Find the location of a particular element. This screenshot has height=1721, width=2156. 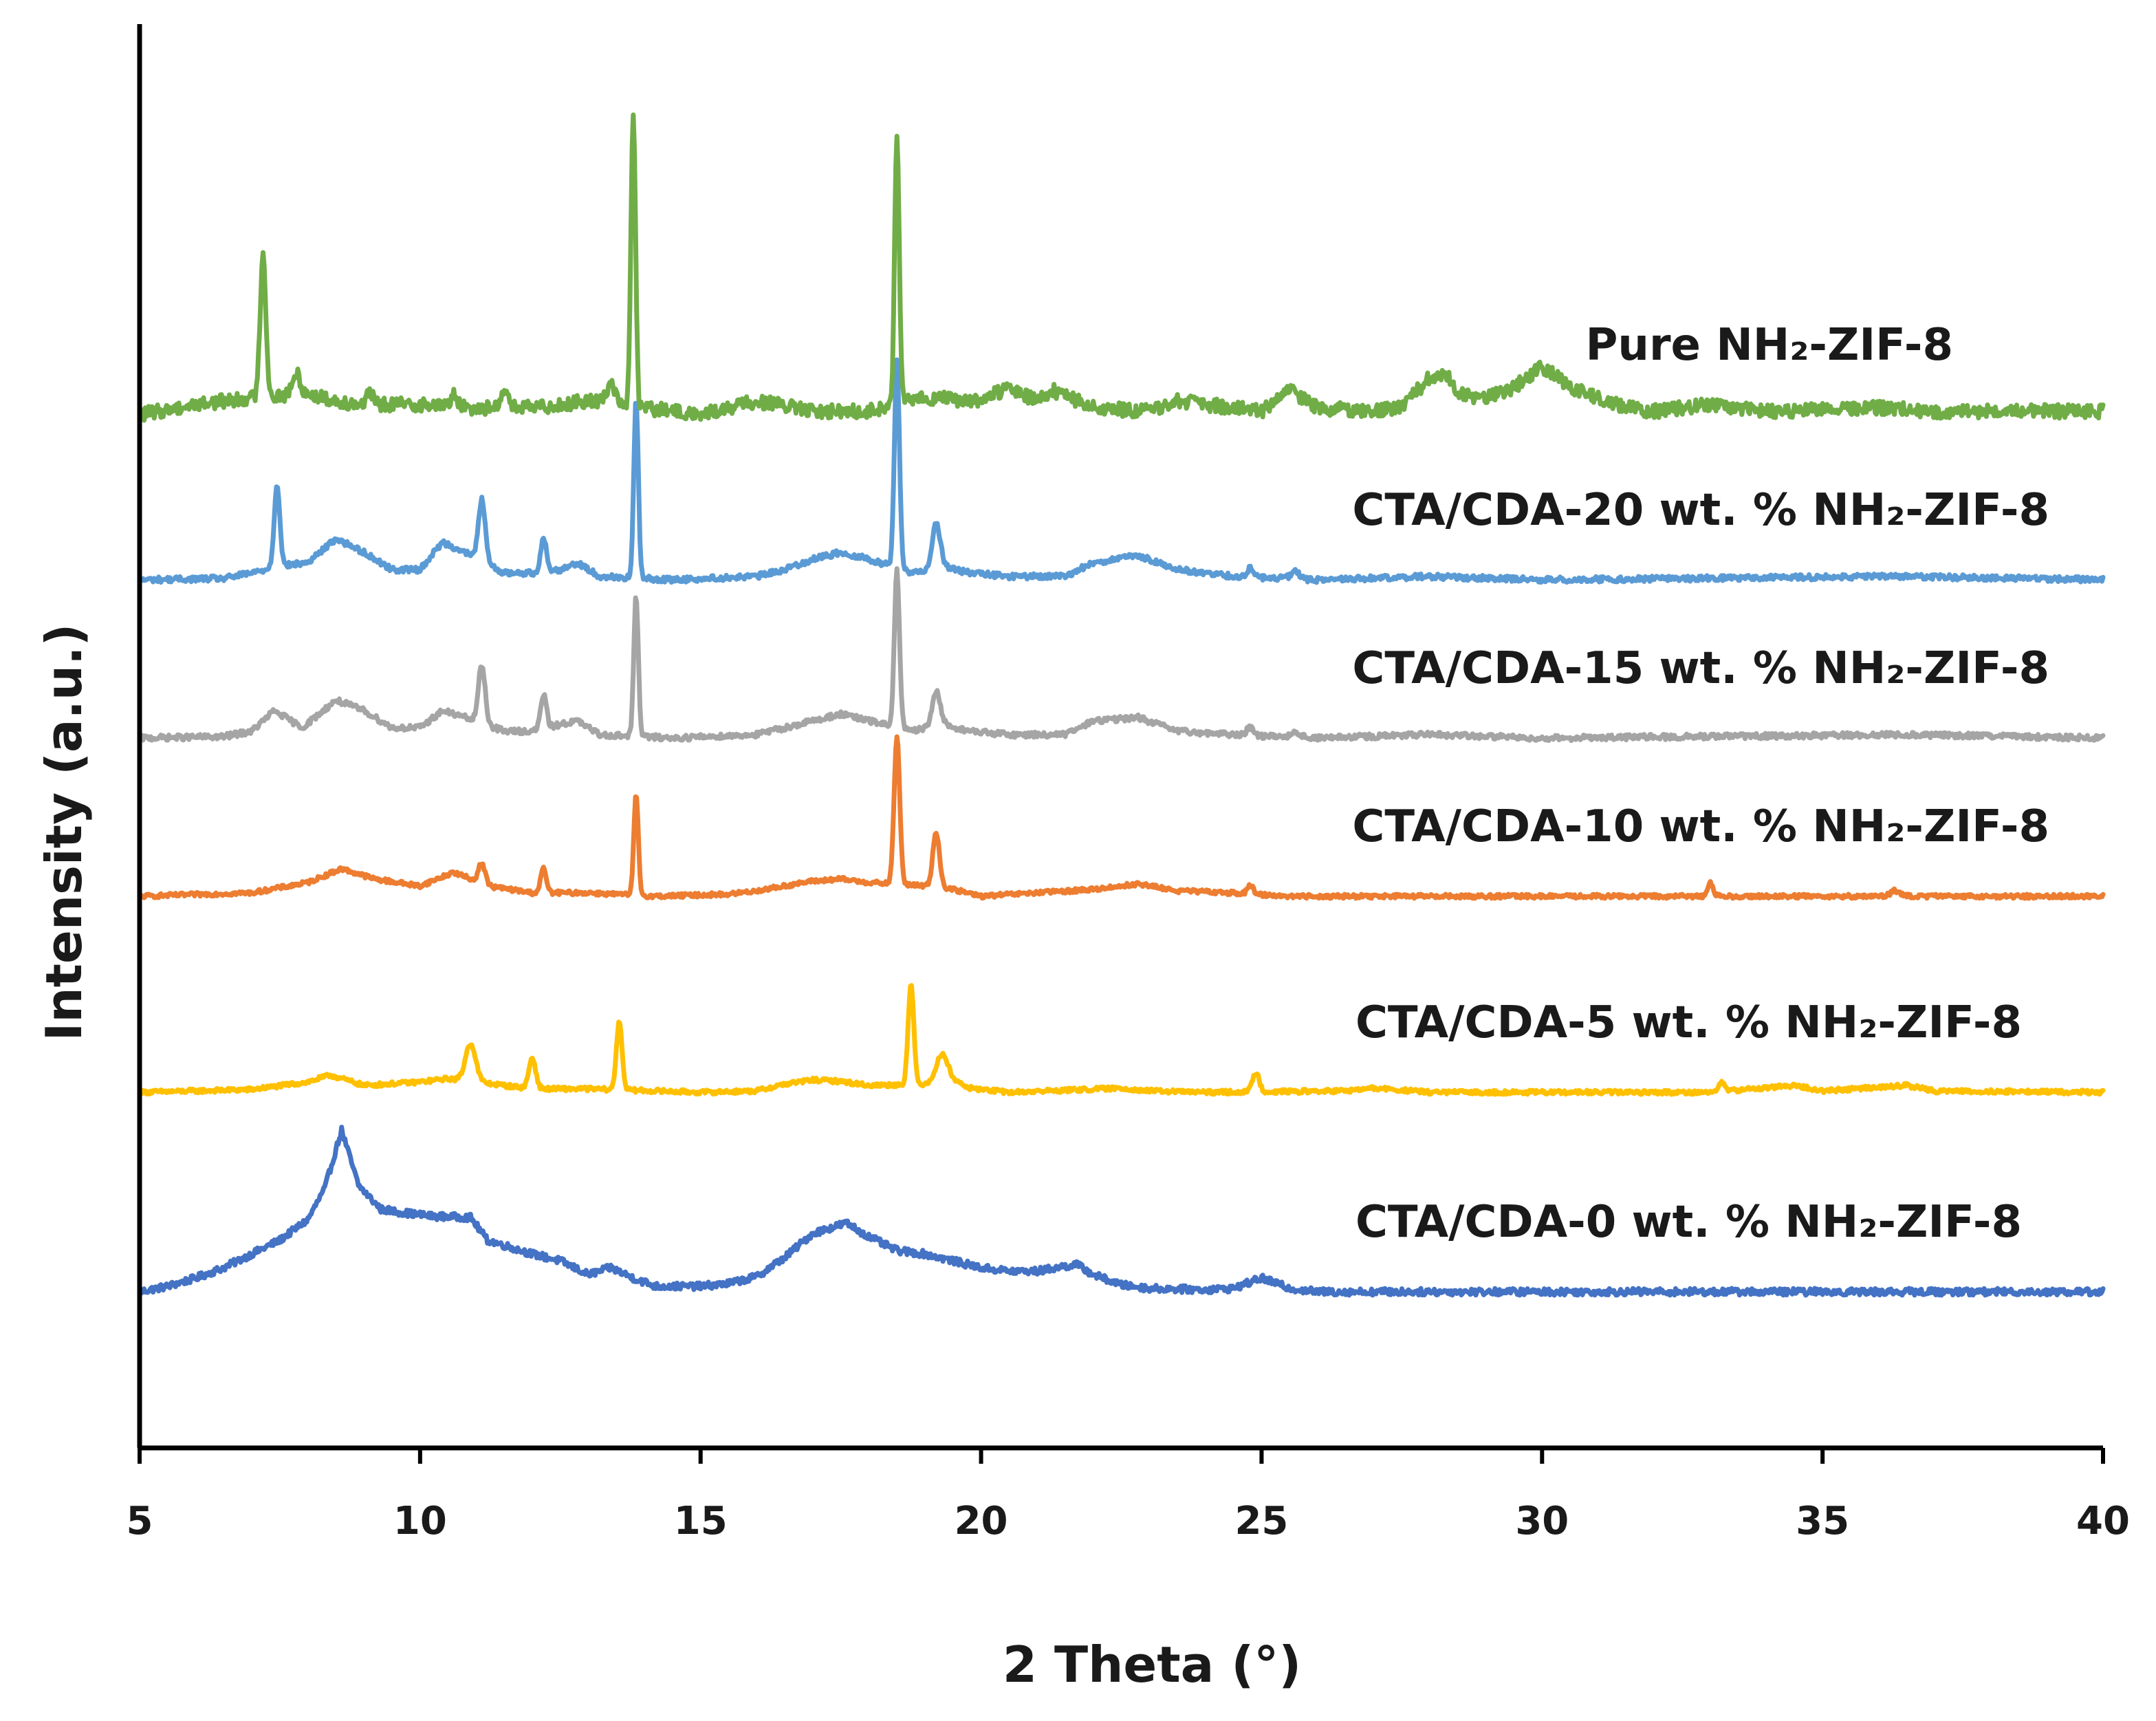

y-axis-title: Intensity (a.u.) is located at coordinates (64, 832).